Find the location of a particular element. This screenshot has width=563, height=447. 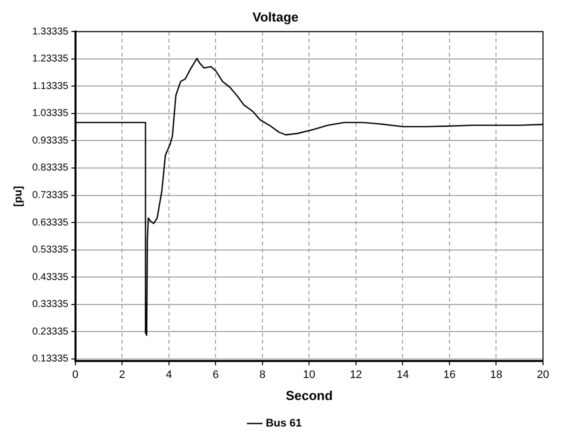

y-tick-label: 1.03335 is located at coordinates (50, 114).